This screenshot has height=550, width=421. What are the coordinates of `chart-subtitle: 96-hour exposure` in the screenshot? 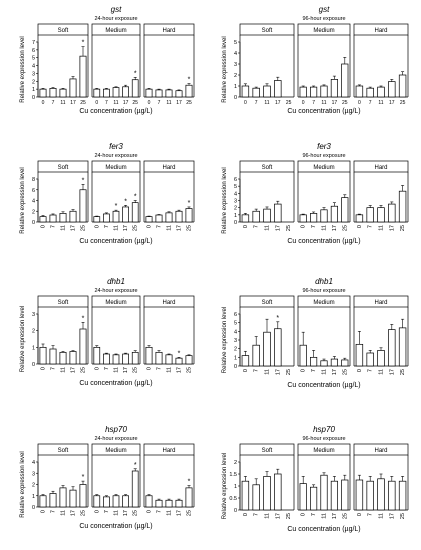 It's located at (323, 439).